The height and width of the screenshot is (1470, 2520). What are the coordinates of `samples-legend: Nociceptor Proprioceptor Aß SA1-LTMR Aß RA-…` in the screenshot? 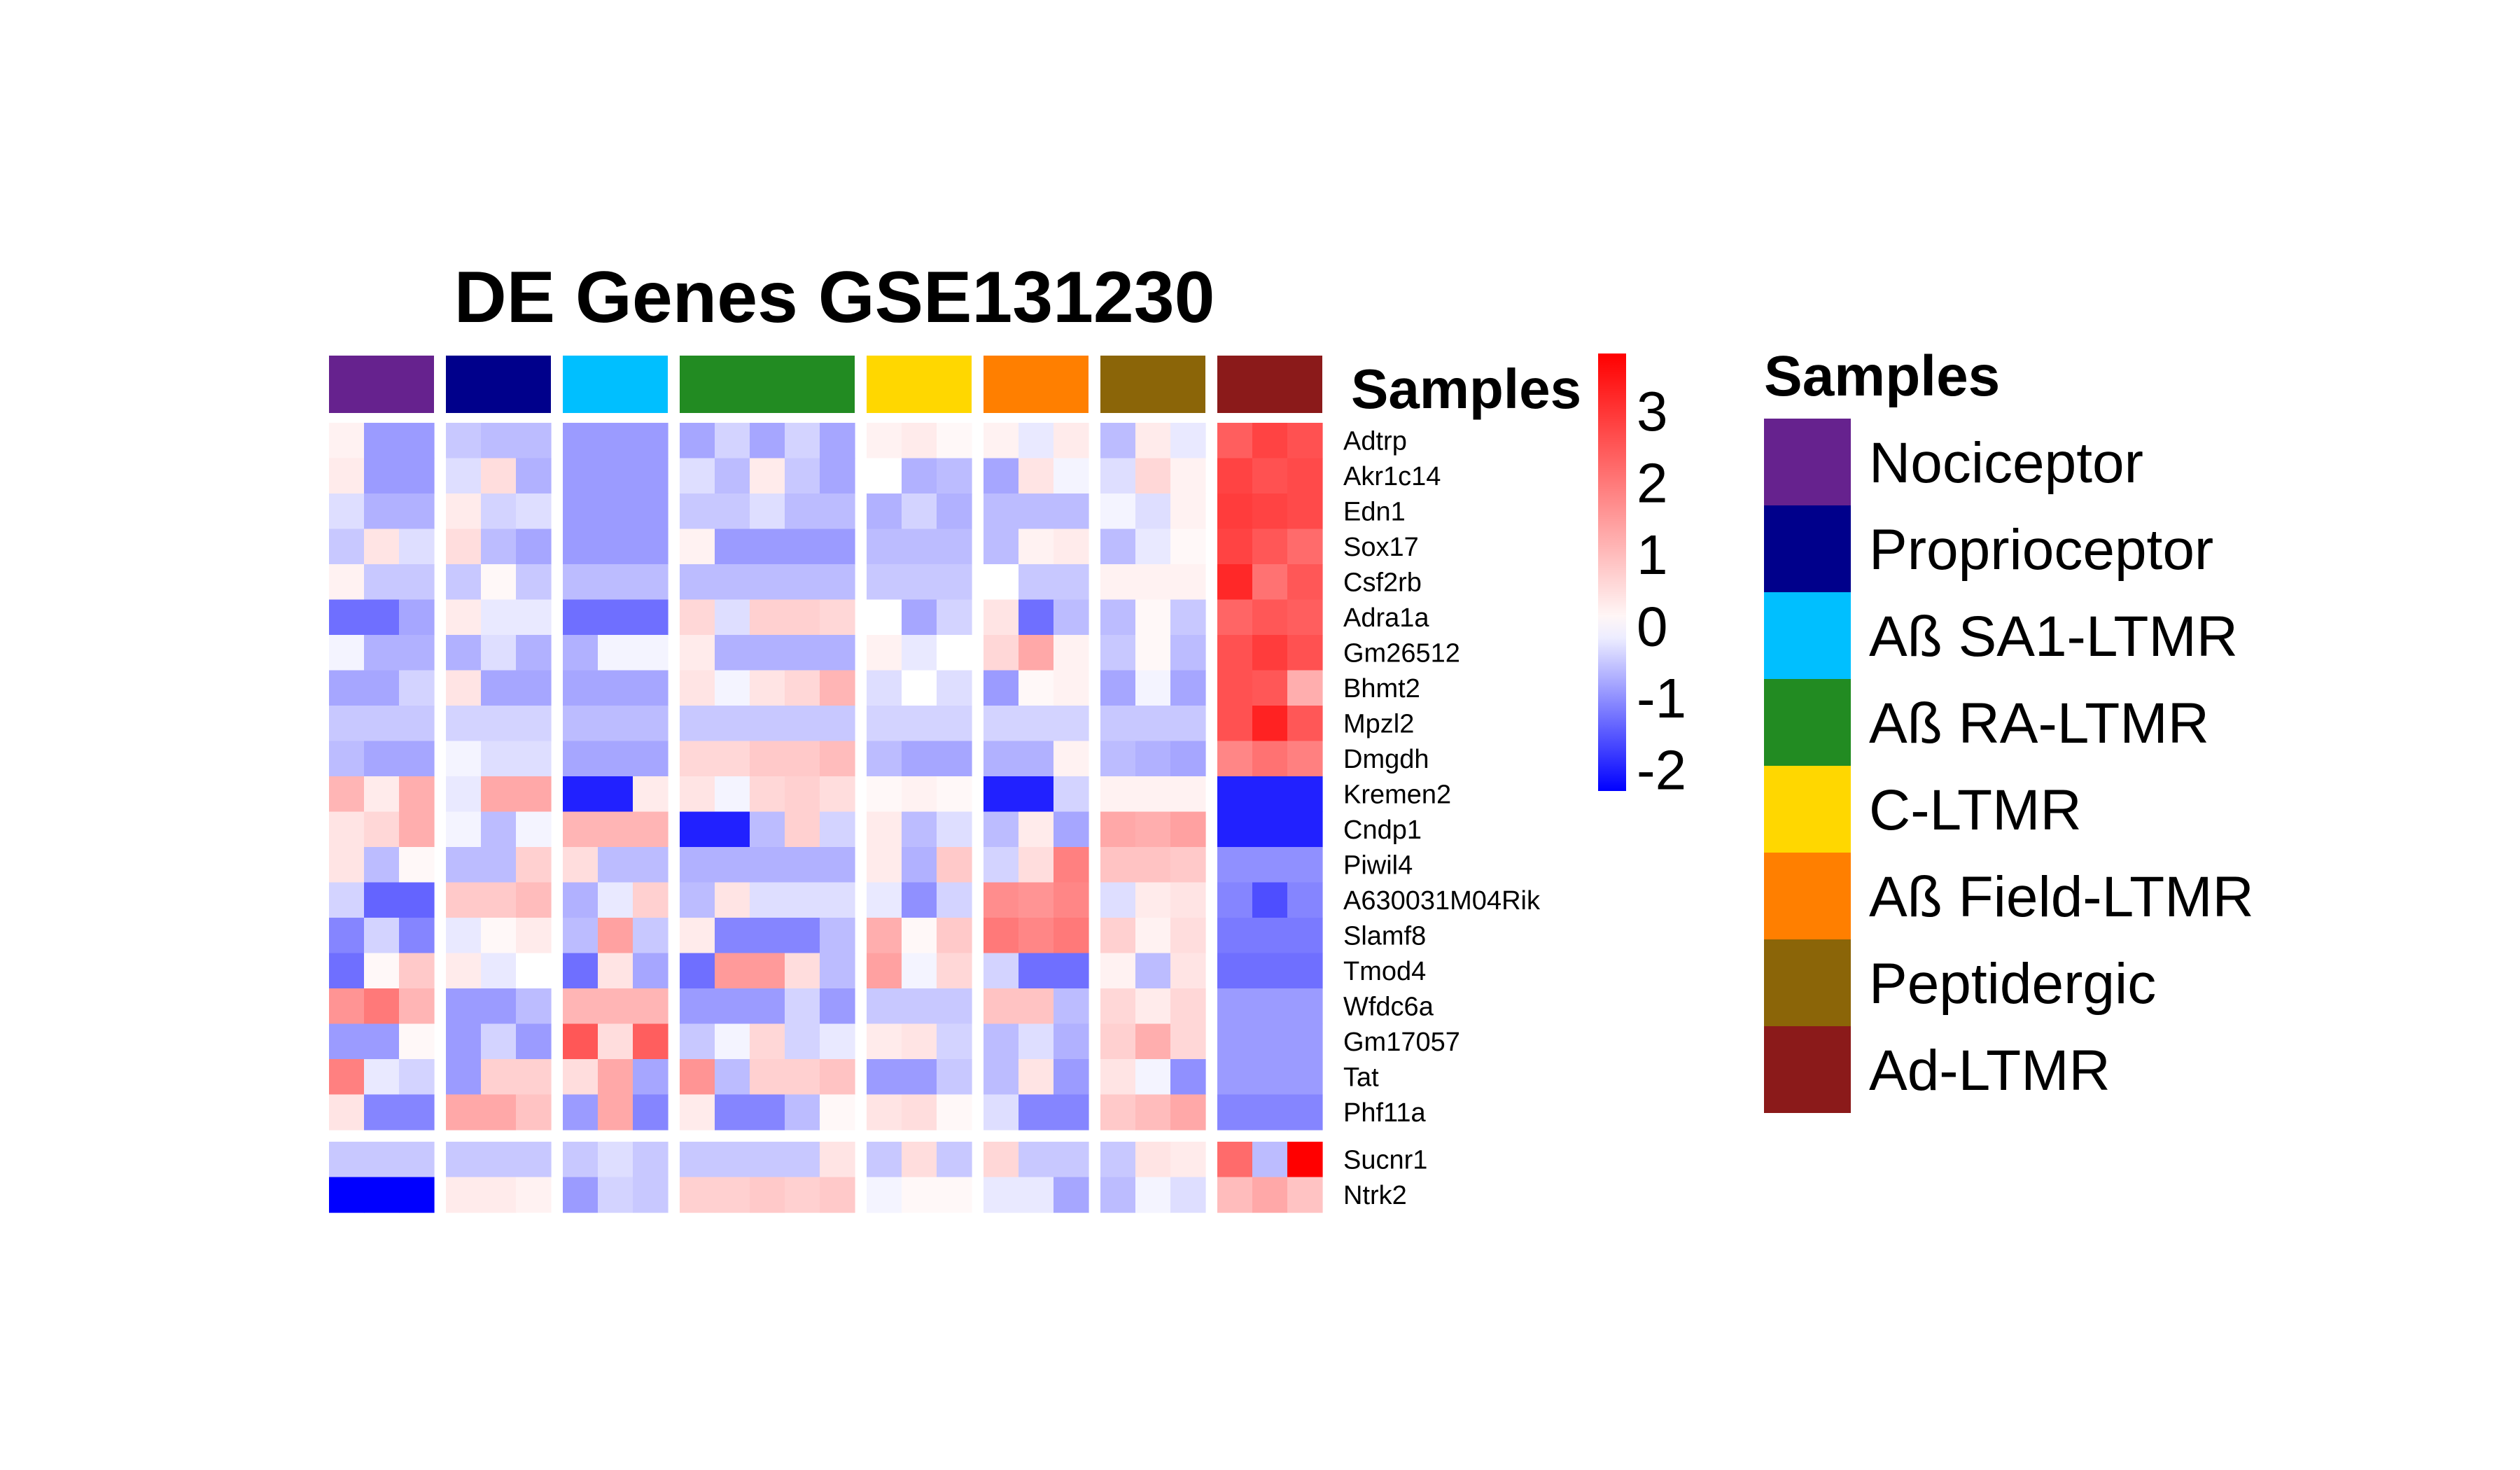 It's located at (2009, 766).